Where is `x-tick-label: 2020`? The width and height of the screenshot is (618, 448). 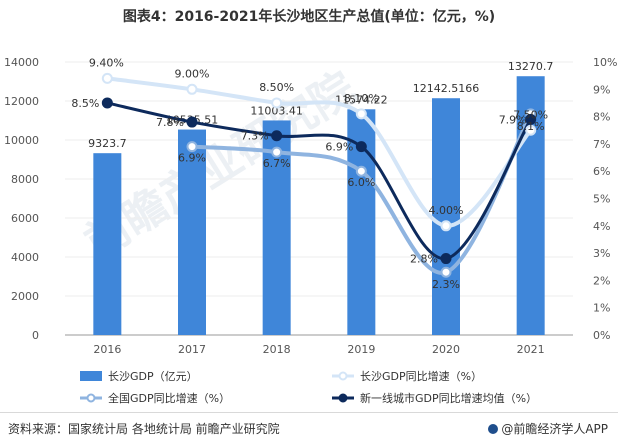
x-tick-label: 2020 is located at coordinates (446, 349).